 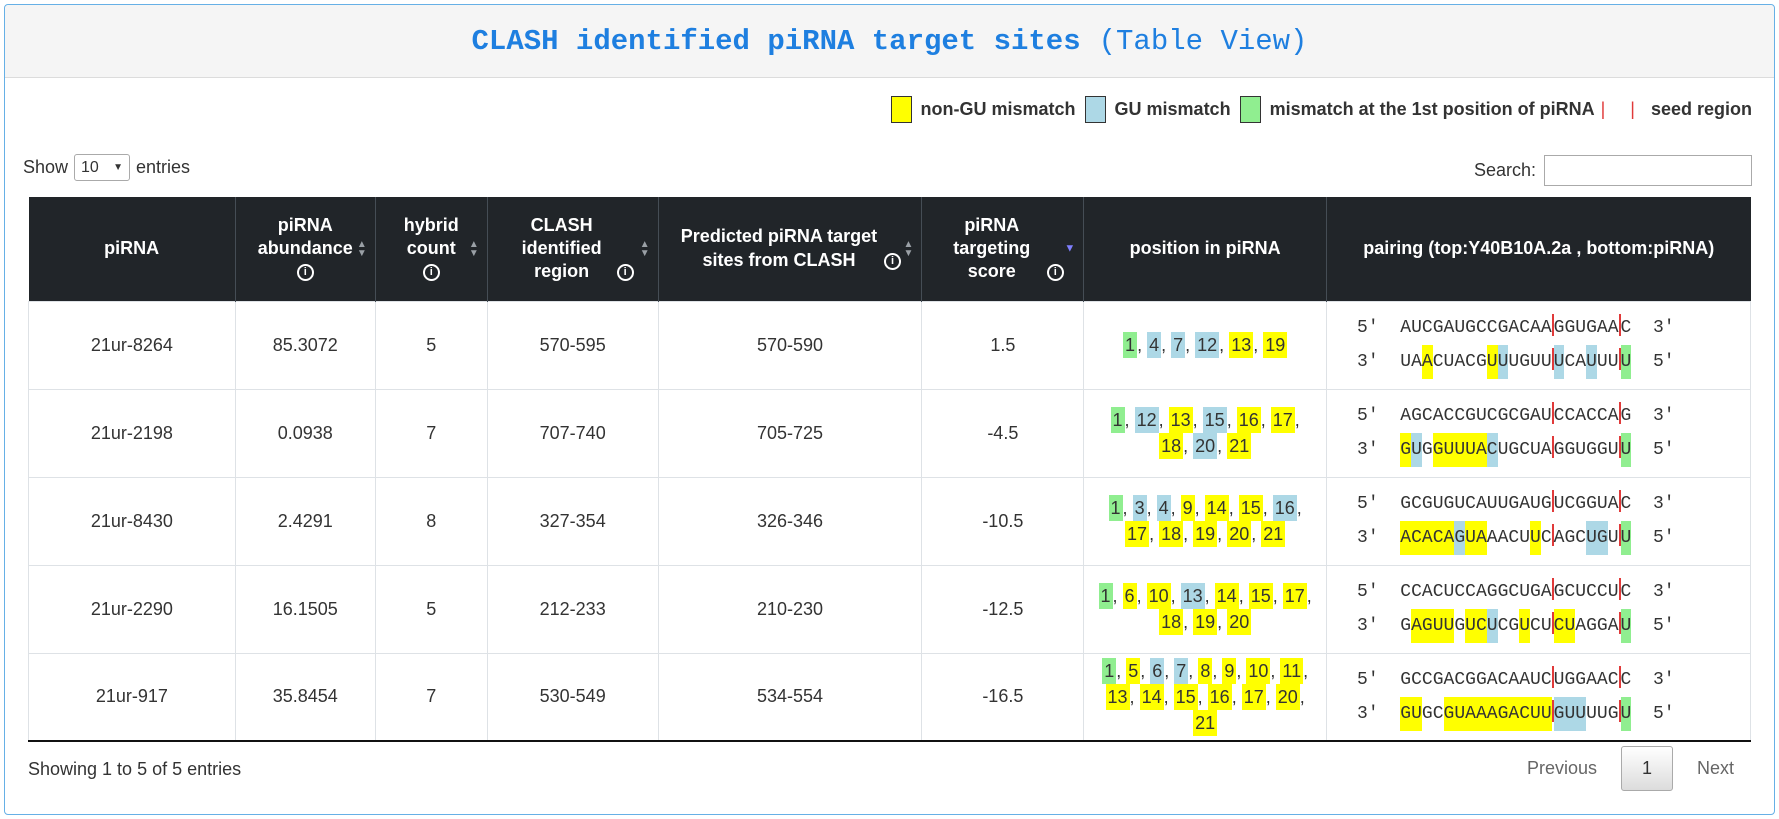 What do you see at coordinates (361, 248) in the screenshot?
I see `sort-icon: ▲ ▼` at bounding box center [361, 248].